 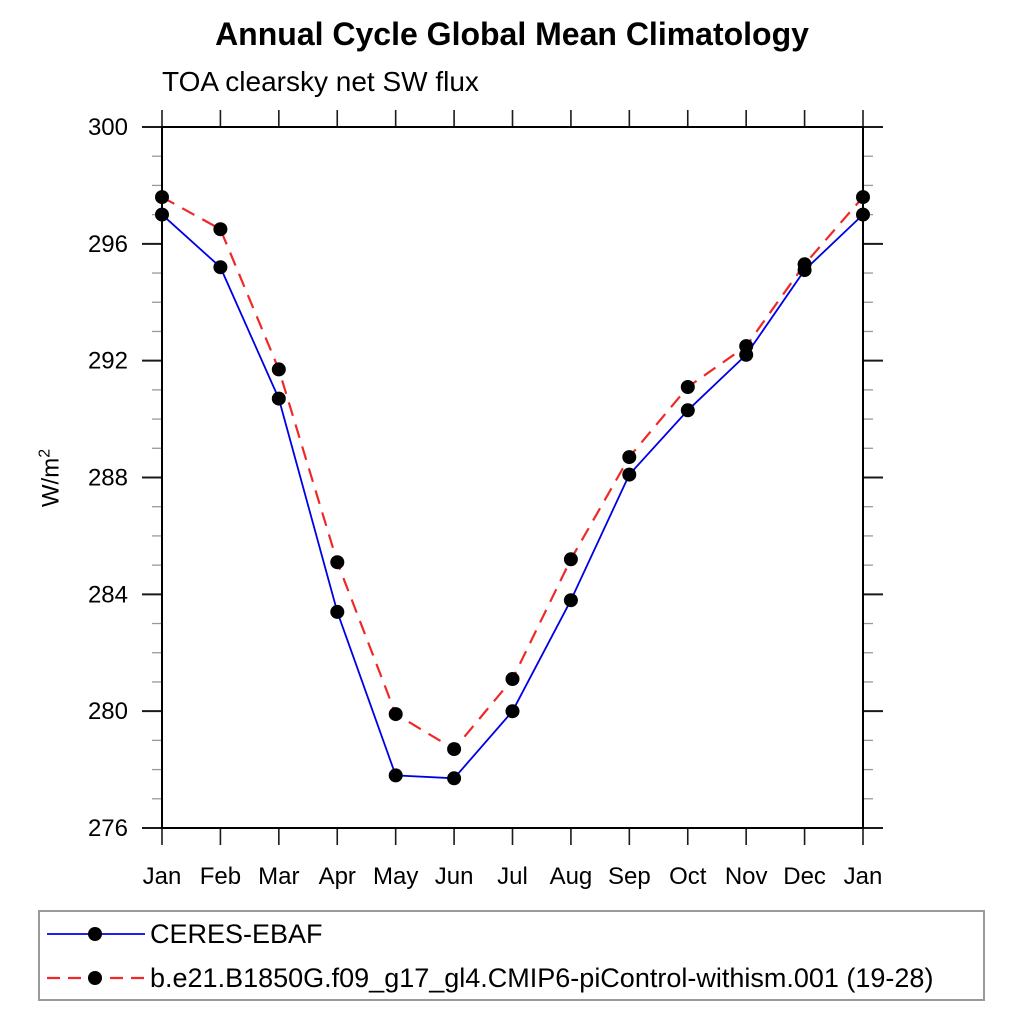 What do you see at coordinates (337, 876) in the screenshot?
I see `x-tick-label: Apr` at bounding box center [337, 876].